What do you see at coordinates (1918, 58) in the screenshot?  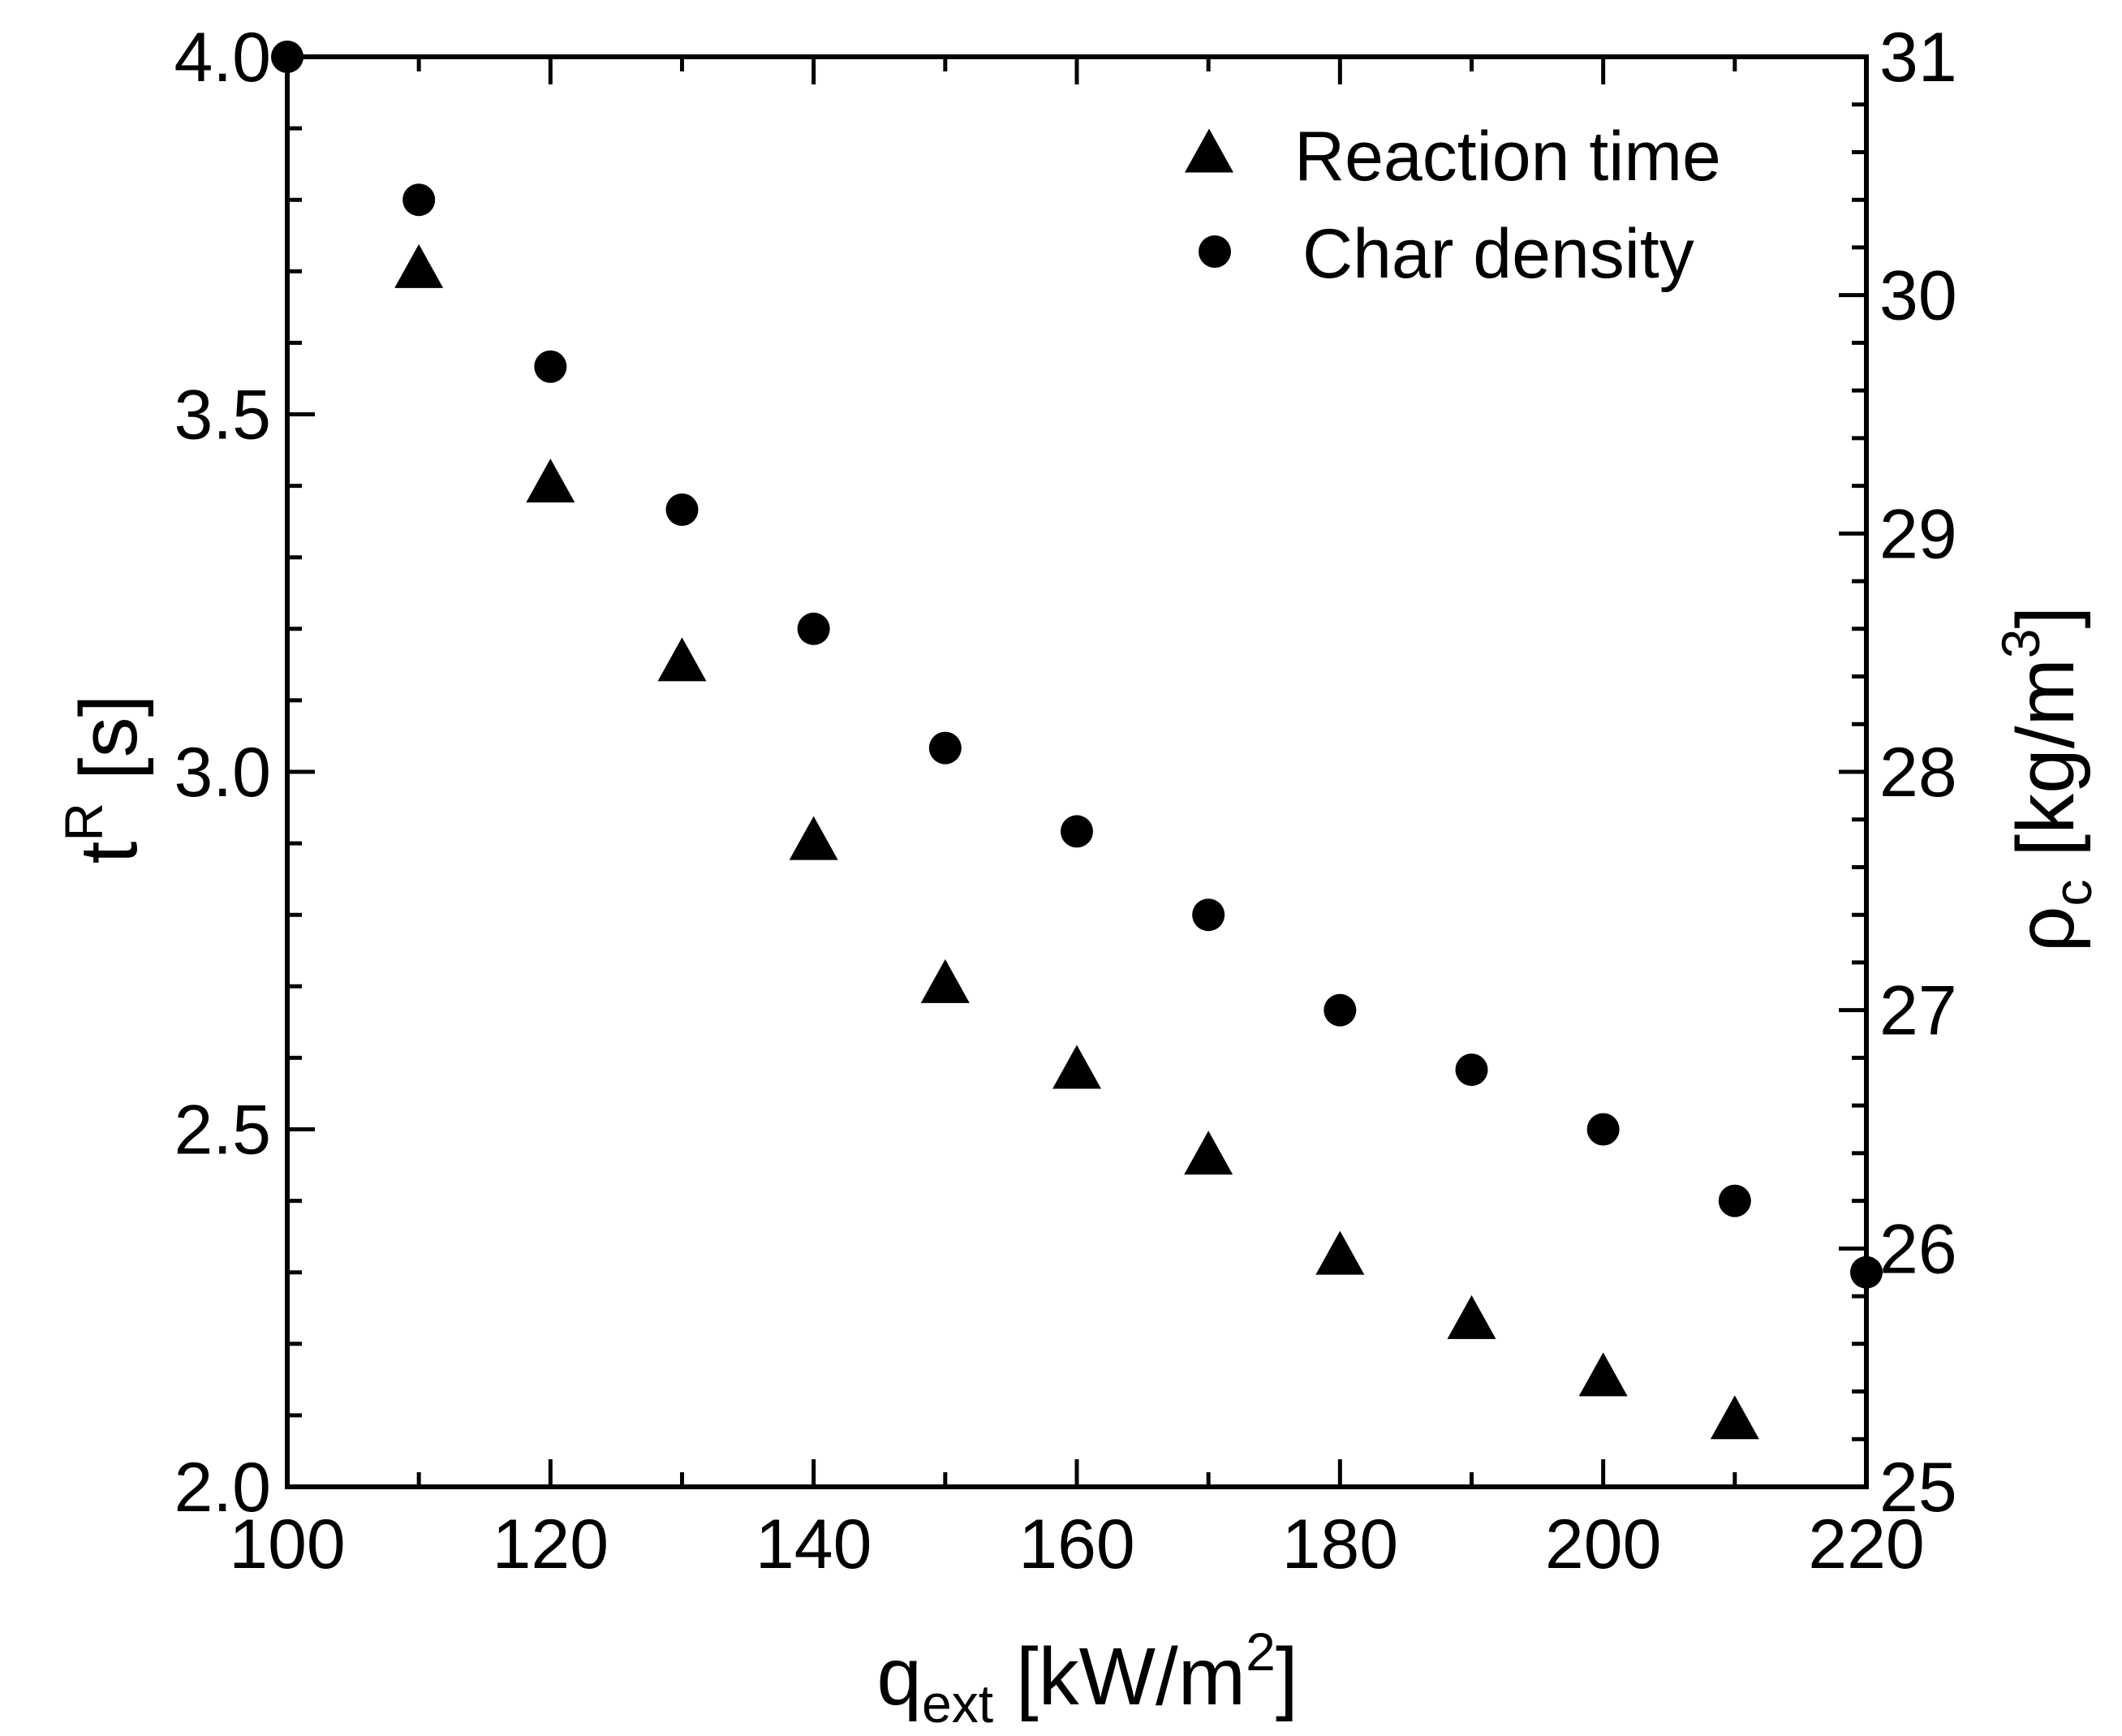 I see `y-right-tick-label: 31` at bounding box center [1918, 58].